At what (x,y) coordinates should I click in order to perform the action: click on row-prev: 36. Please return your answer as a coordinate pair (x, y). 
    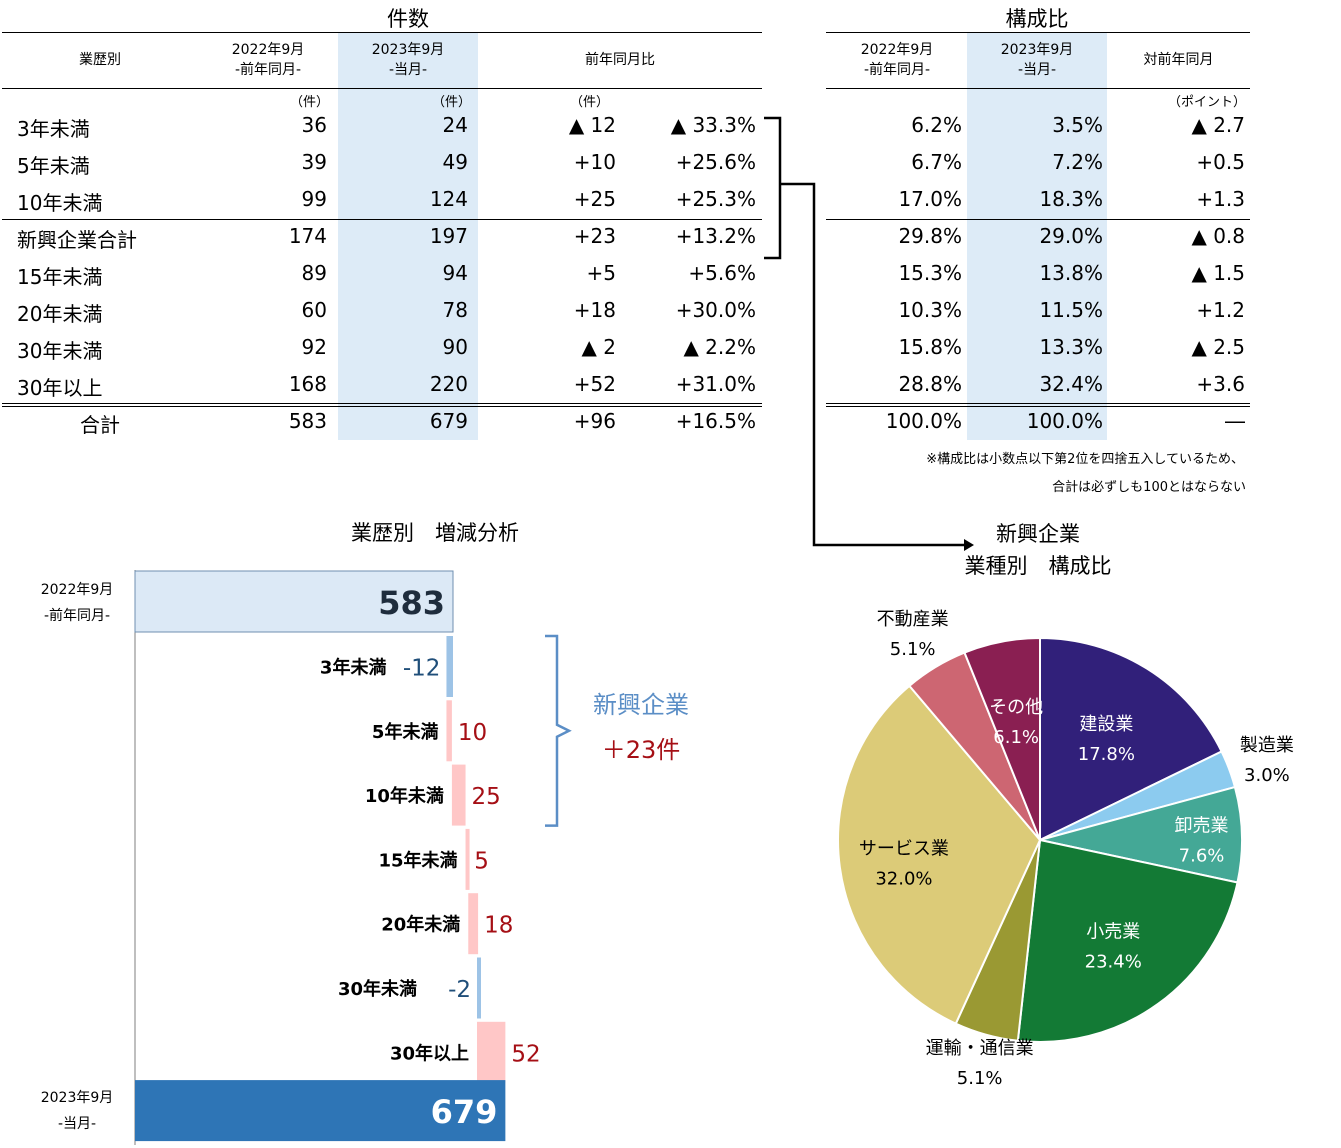
    Looking at the image, I should click on (314, 125).